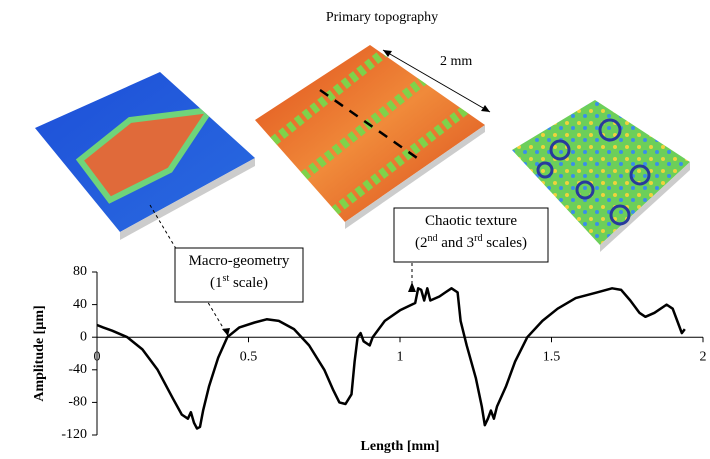 The image size is (710, 459). Describe the element at coordinates (226, 278) in the screenshot. I see `superscript: st` at that location.